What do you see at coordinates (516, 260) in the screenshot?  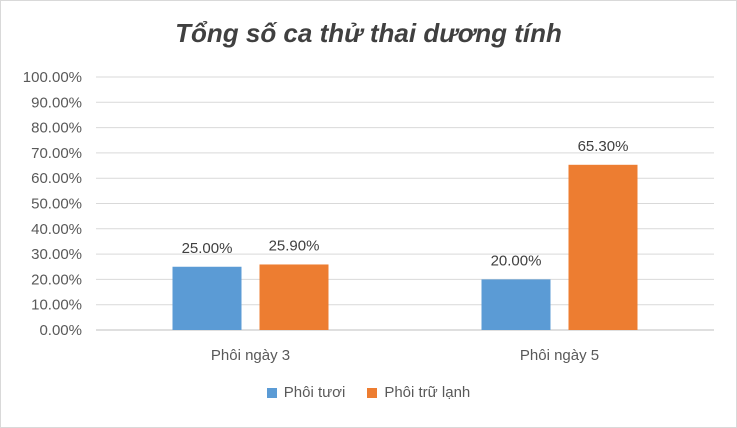 I see `data-label: 20.00%` at bounding box center [516, 260].